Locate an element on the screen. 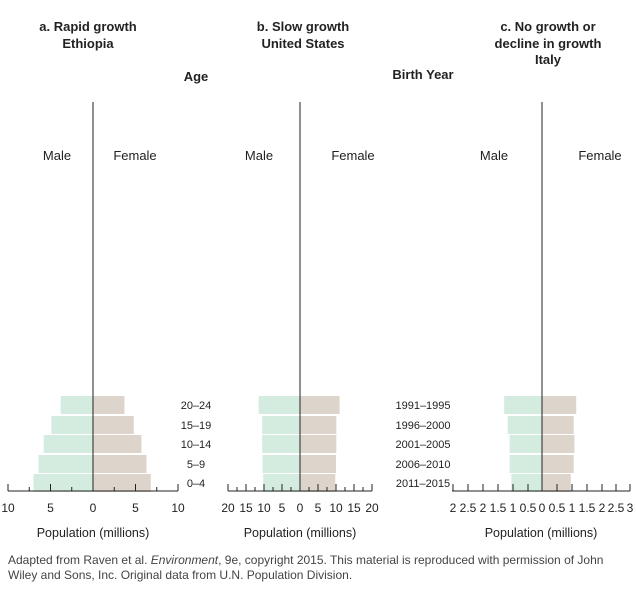  chart-title-line: c. No growth or is located at coordinates (547, 26).